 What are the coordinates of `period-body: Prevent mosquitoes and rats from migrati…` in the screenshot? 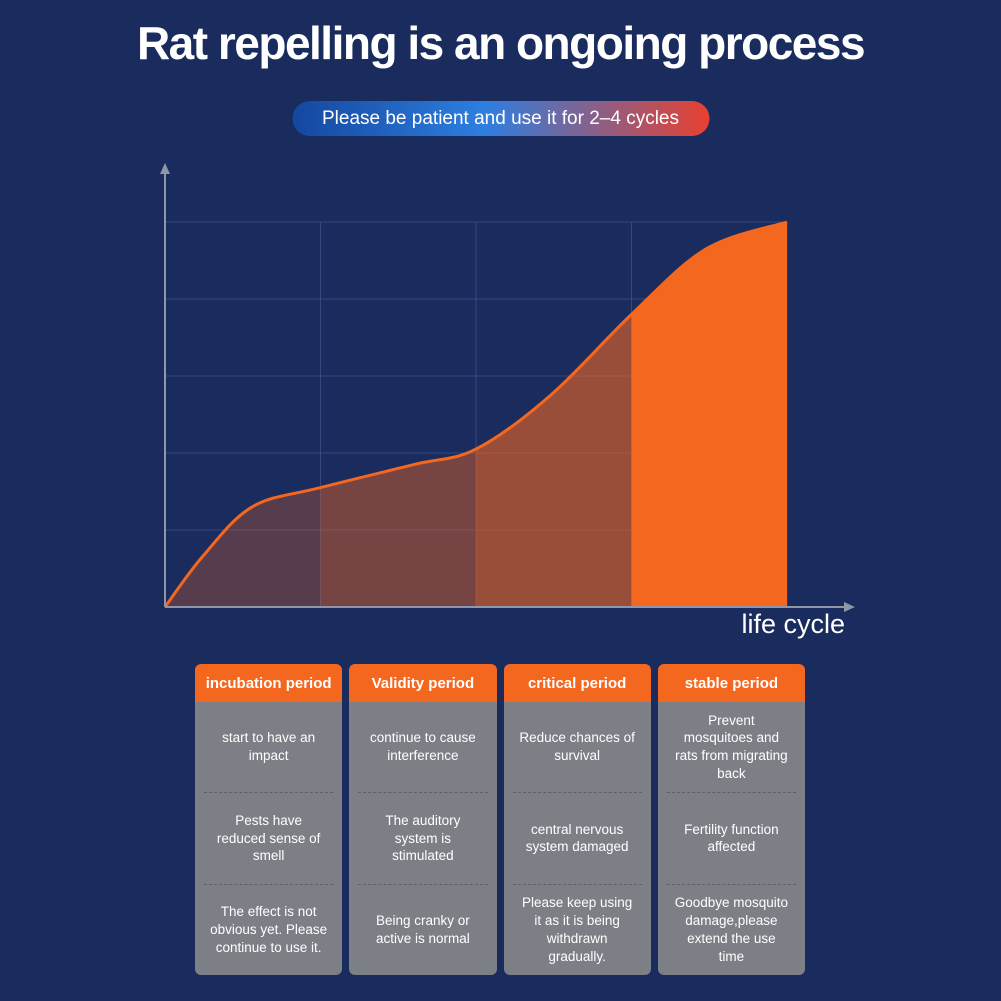 It's located at (731, 838).